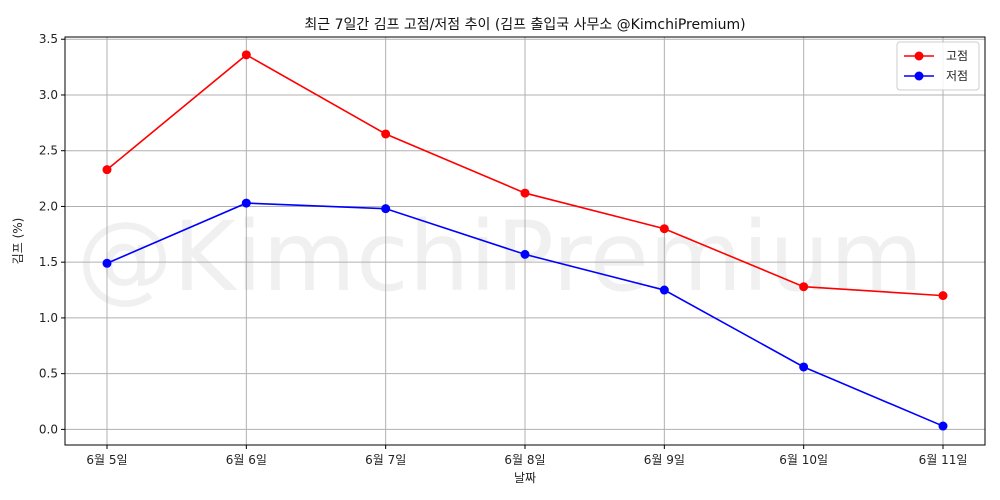 This screenshot has width=1000, height=500. Describe the element at coordinates (106, 460) in the screenshot. I see `x-tick-label: 6월 5일` at that location.